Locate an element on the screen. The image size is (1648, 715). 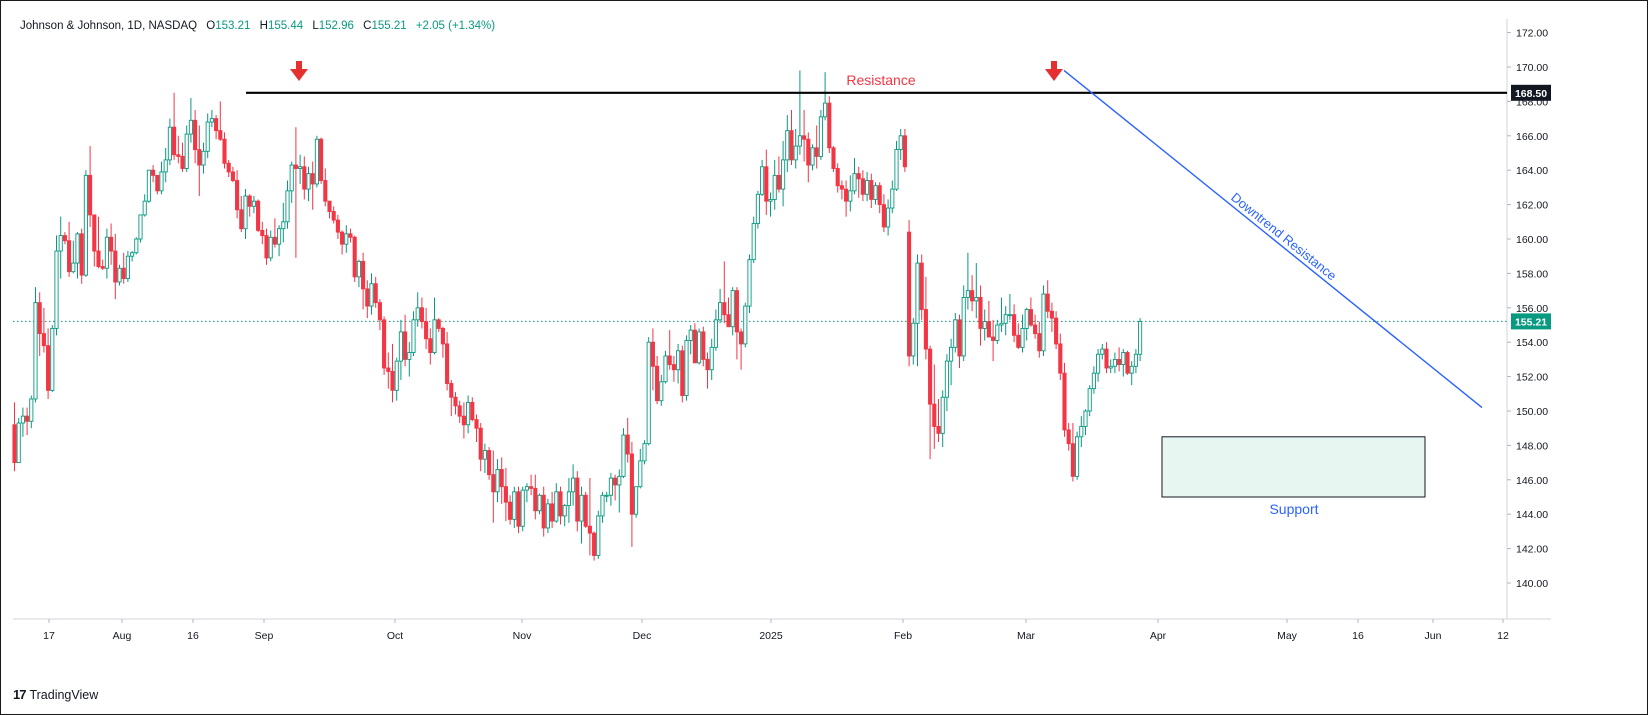
x-tick-label: Mar is located at coordinates (1026, 636).